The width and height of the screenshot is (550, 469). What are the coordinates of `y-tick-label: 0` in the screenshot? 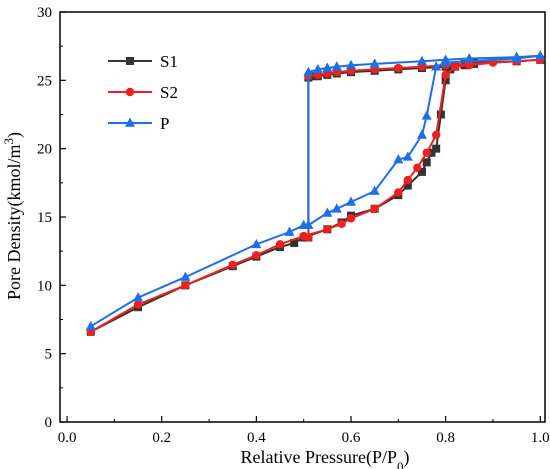 It's located at (49, 423).